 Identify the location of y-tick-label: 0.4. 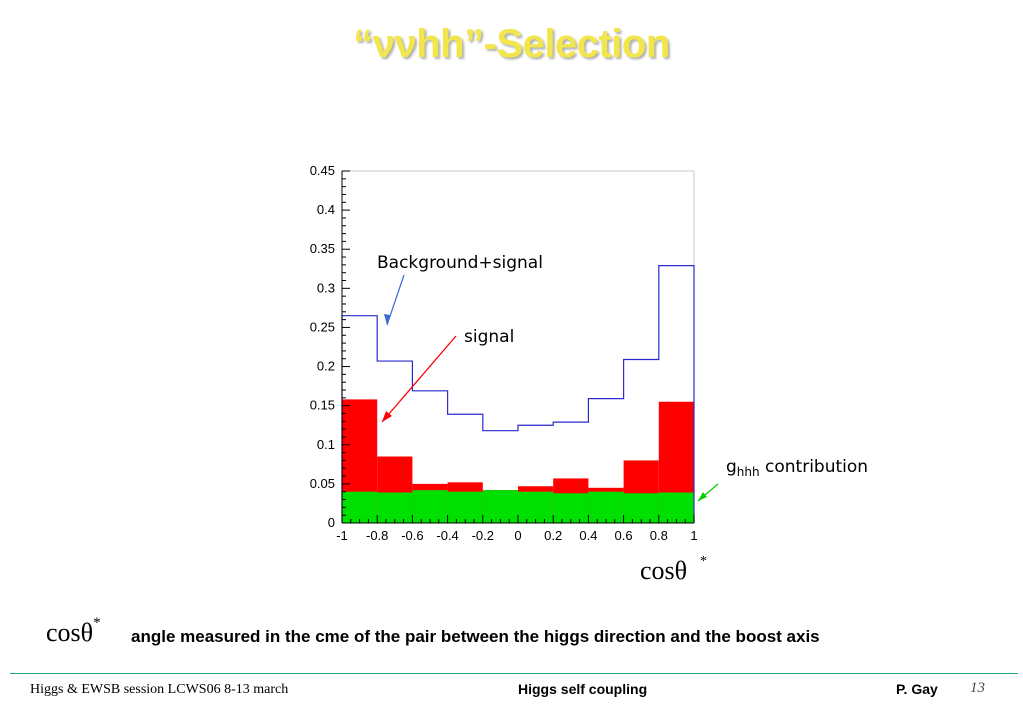
(326, 209).